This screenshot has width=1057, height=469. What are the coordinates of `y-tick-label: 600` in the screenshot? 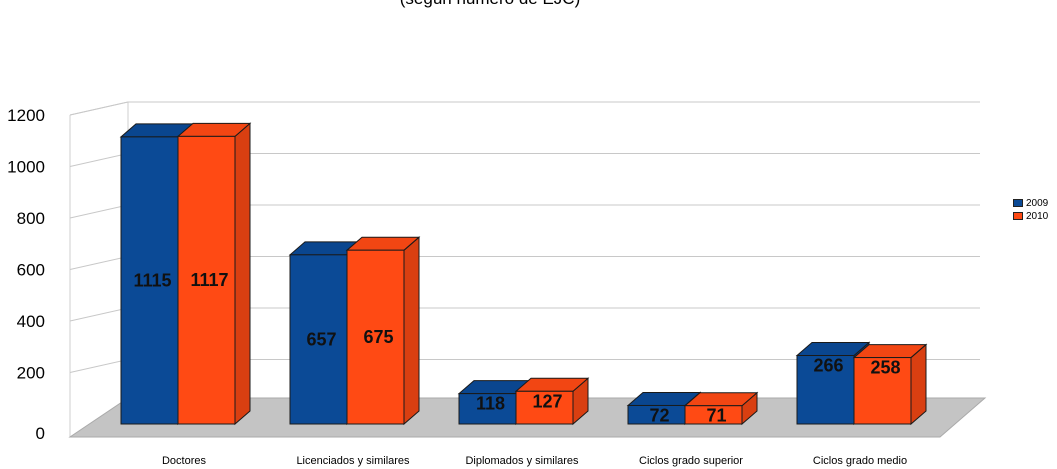 It's located at (31, 270).